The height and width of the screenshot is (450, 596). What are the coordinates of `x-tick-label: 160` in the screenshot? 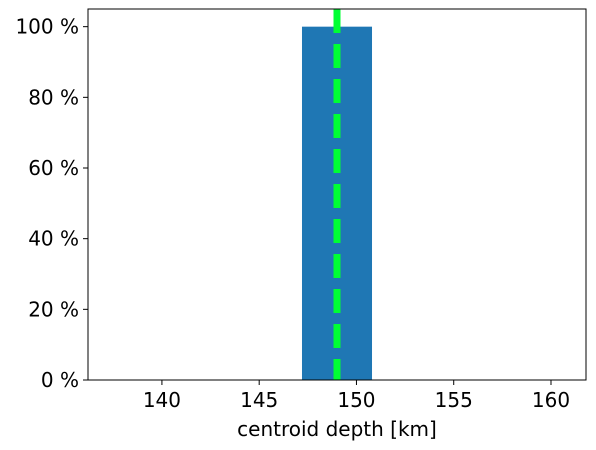 It's located at (551, 400).